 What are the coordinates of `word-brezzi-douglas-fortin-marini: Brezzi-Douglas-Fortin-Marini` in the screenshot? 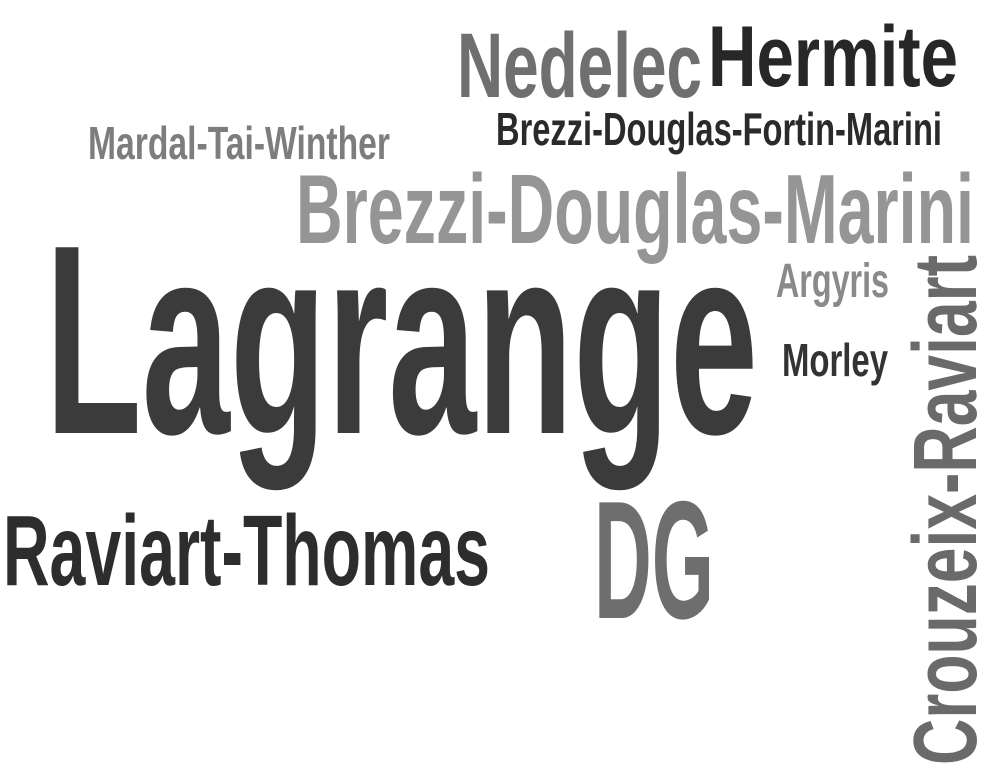 It's located at (719, 129).